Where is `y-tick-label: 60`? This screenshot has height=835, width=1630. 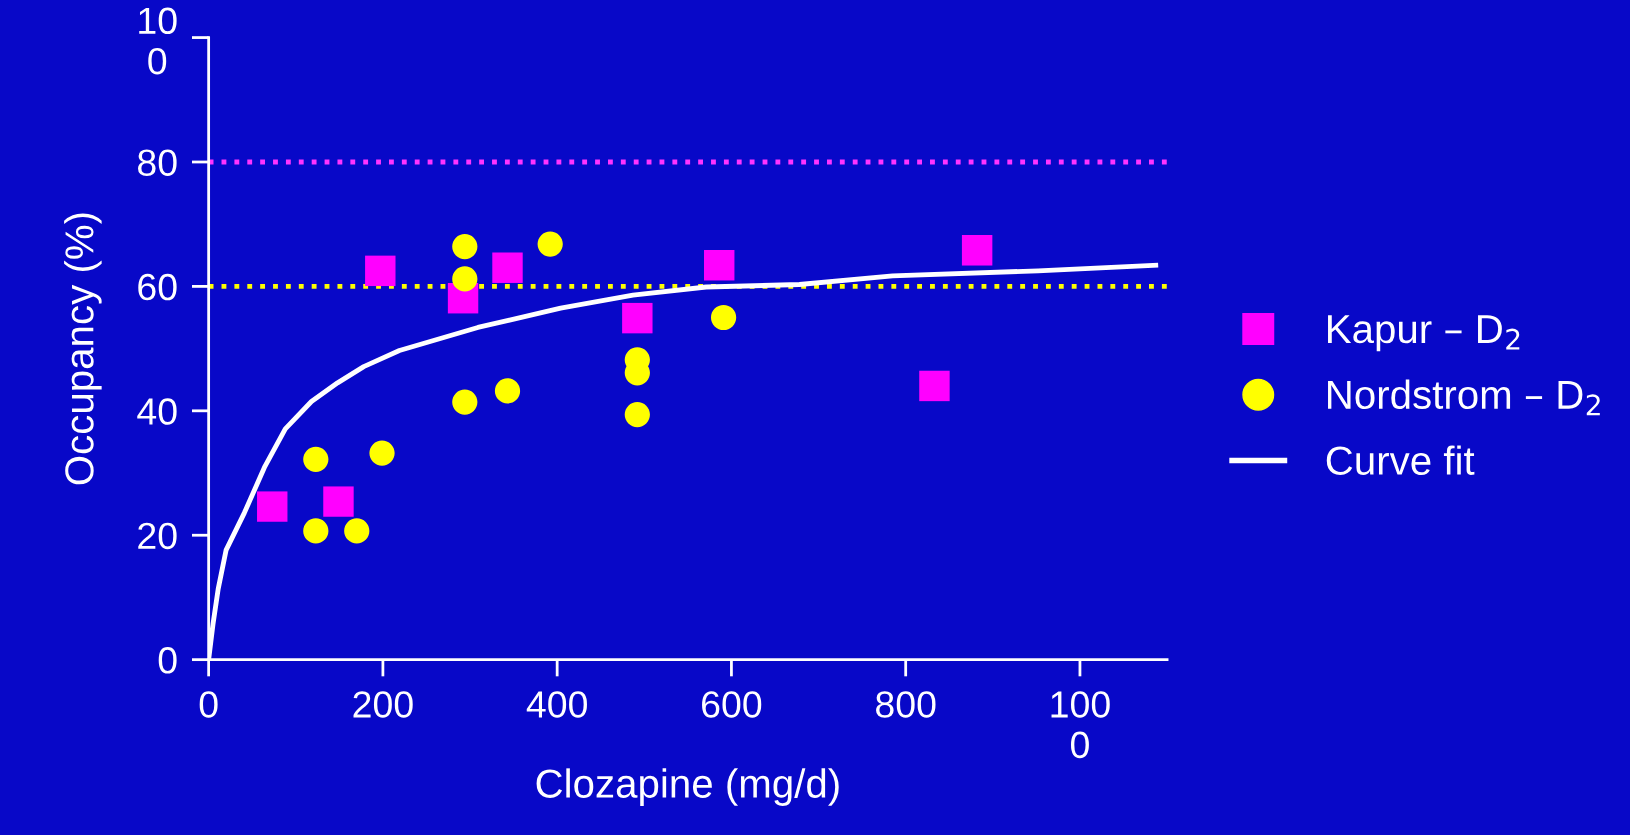
y-tick-label: 60 is located at coordinates (157, 287).